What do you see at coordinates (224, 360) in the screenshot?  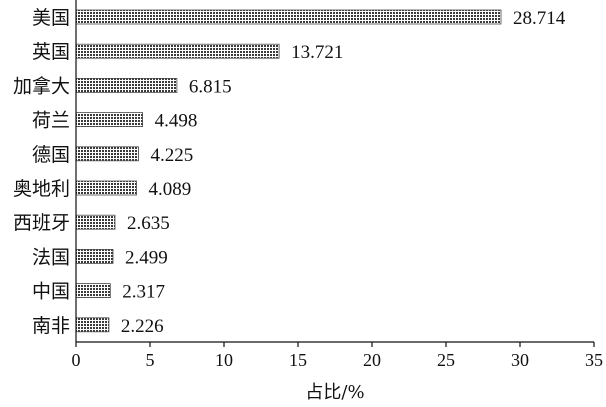 I see `x-tick-label: 10` at bounding box center [224, 360].